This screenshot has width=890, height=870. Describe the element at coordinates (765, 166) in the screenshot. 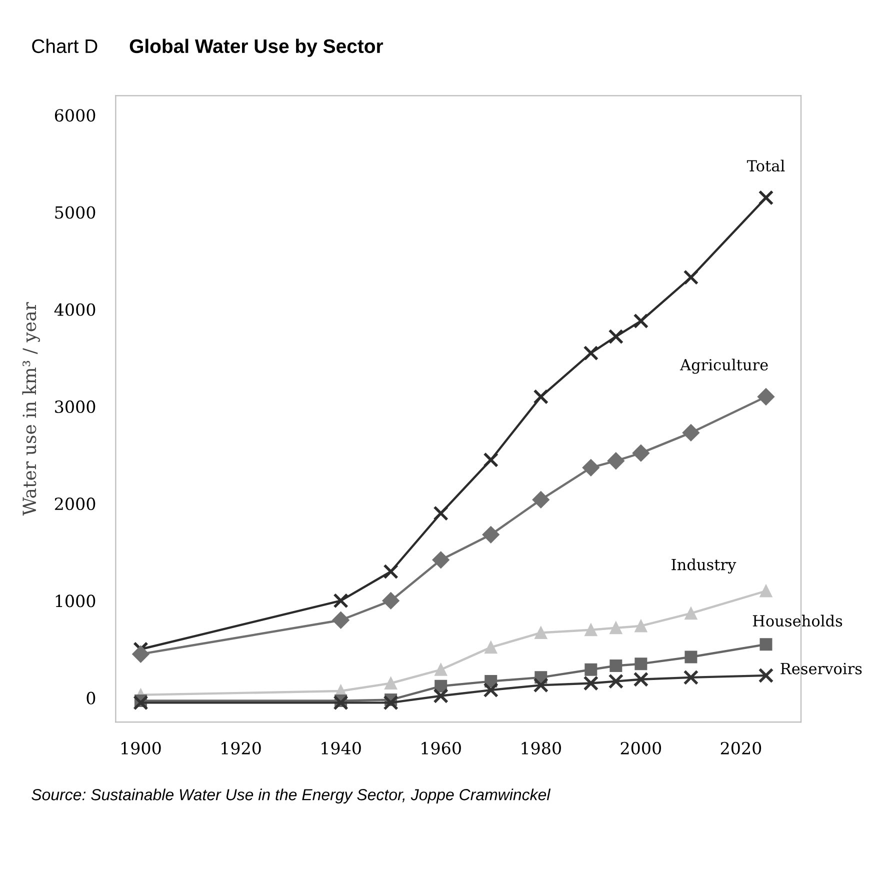

I see `series-label: Total` at that location.